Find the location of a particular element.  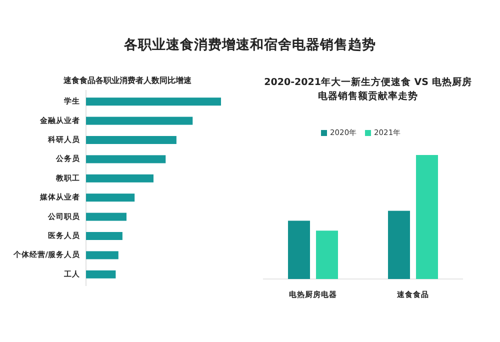

chart-title: 2020-2021年大一新生方便速食 VS 电热厨房电器销售额贡献率走势 is located at coordinates (368, 90).